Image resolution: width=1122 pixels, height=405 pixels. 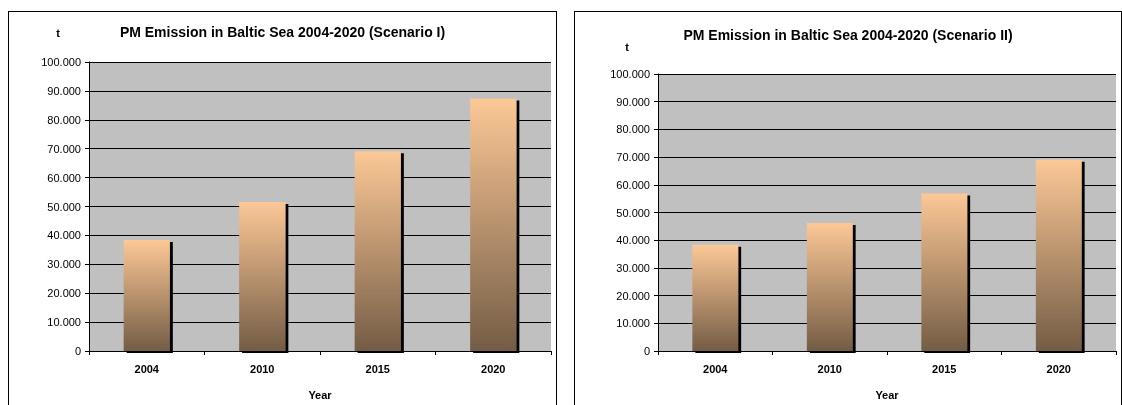 What do you see at coordinates (848, 35) in the screenshot?
I see `chart-title: PM Emission in Baltic Sea 2004-2020 (Scenario II)` at bounding box center [848, 35].